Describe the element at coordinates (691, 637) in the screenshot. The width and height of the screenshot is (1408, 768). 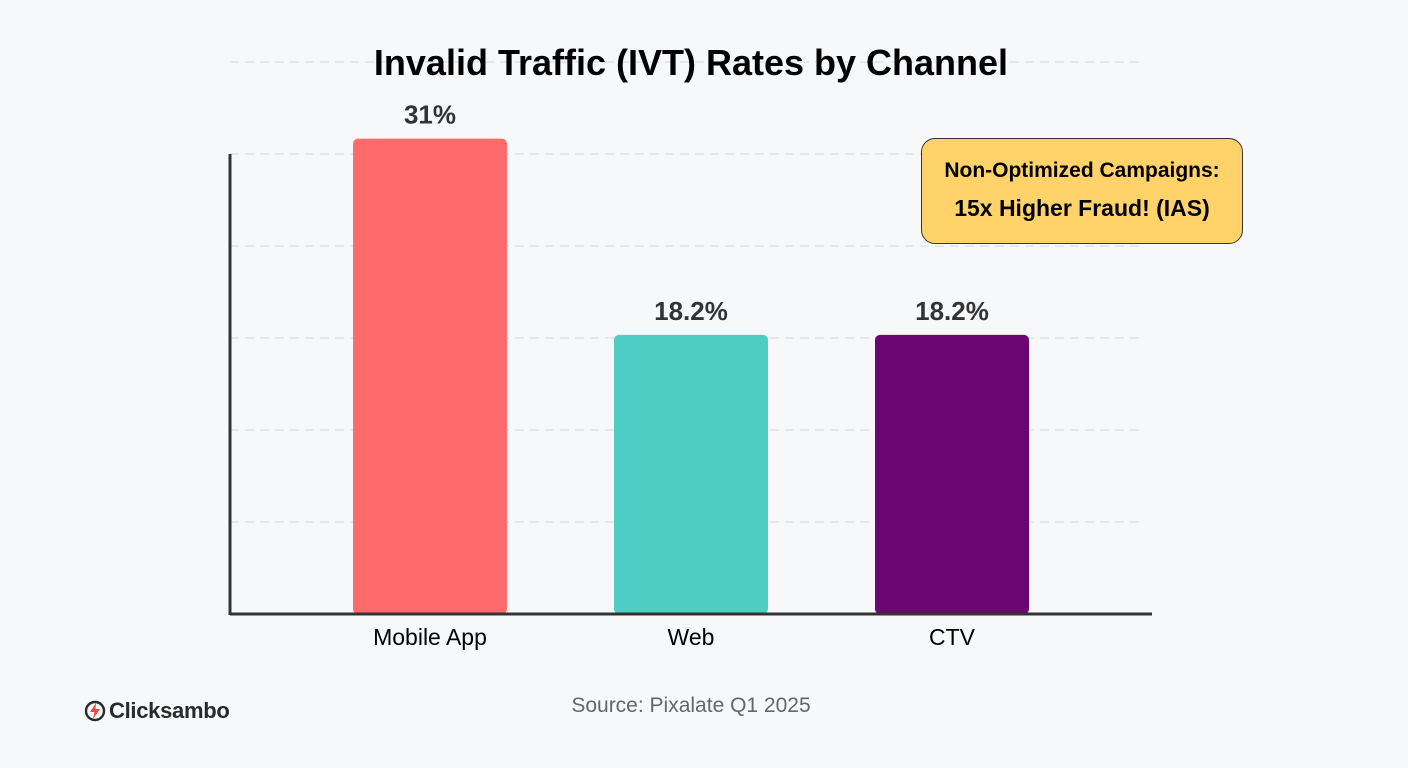
I see `x-tick-label: Web` at that location.